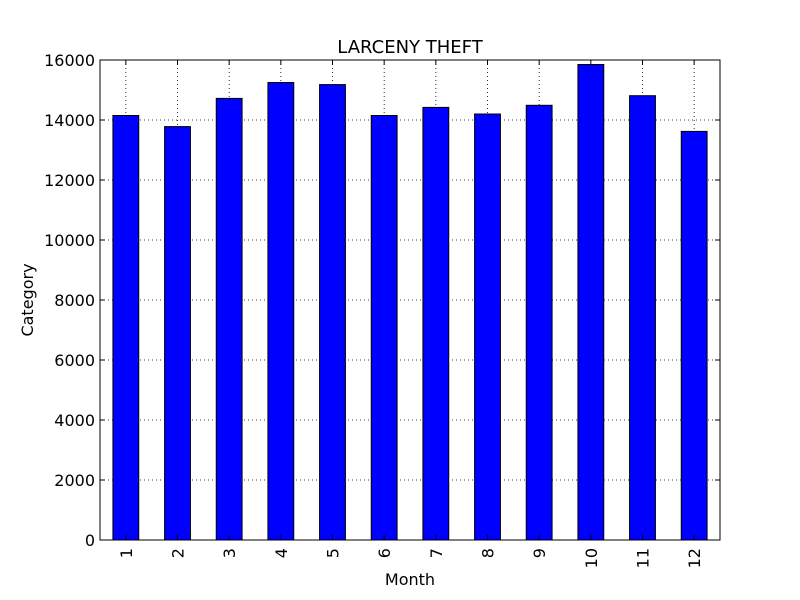 The image size is (800, 600). What do you see at coordinates (178, 553) in the screenshot?
I see `x-tick-label: 2` at bounding box center [178, 553].